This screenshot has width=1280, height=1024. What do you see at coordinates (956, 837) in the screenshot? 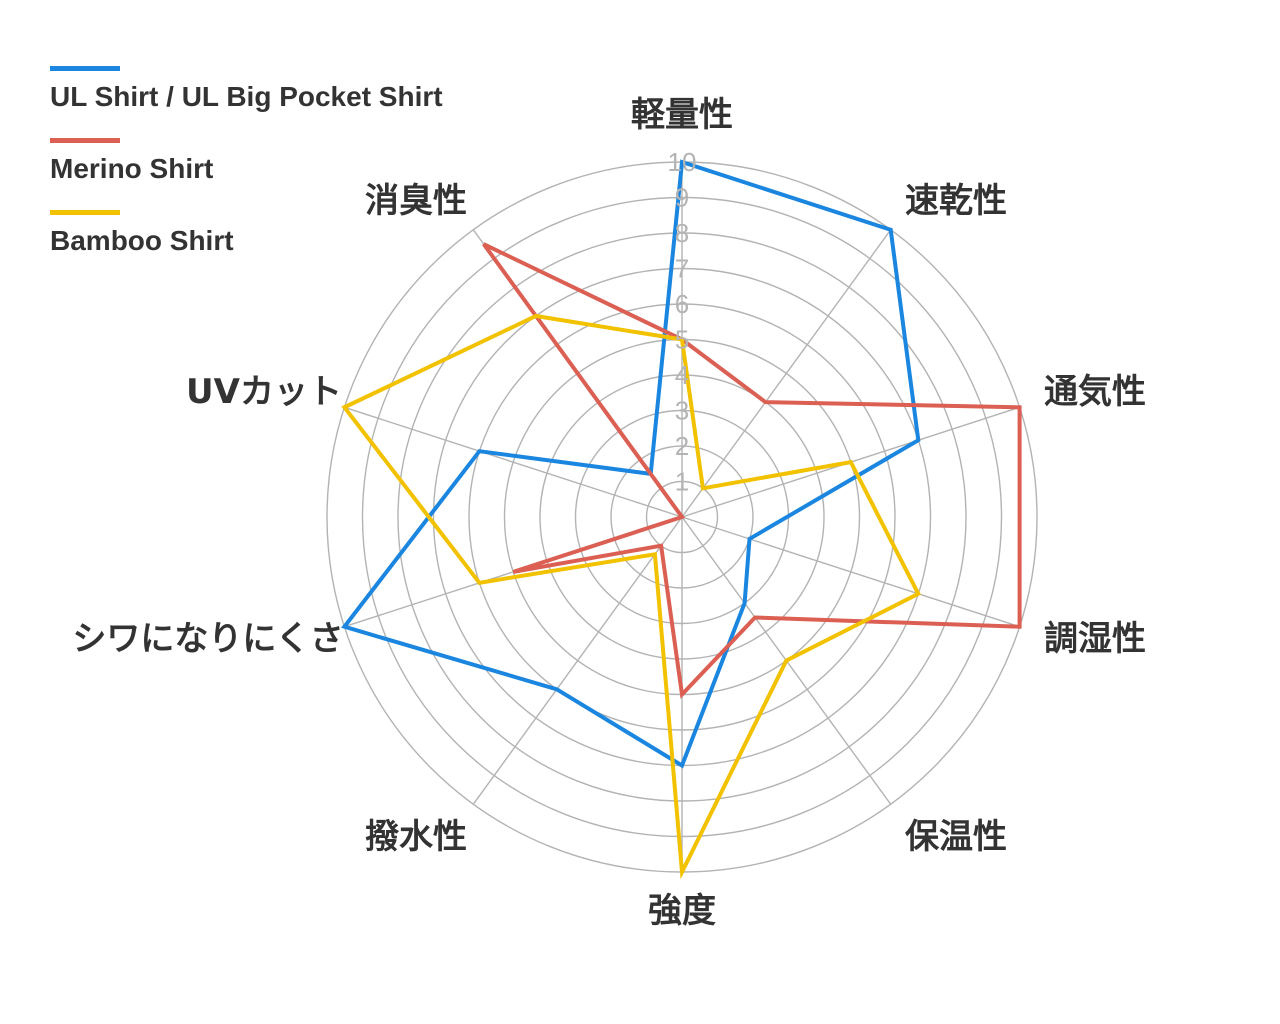
I see `axis-label: 保温性` at bounding box center [956, 837].